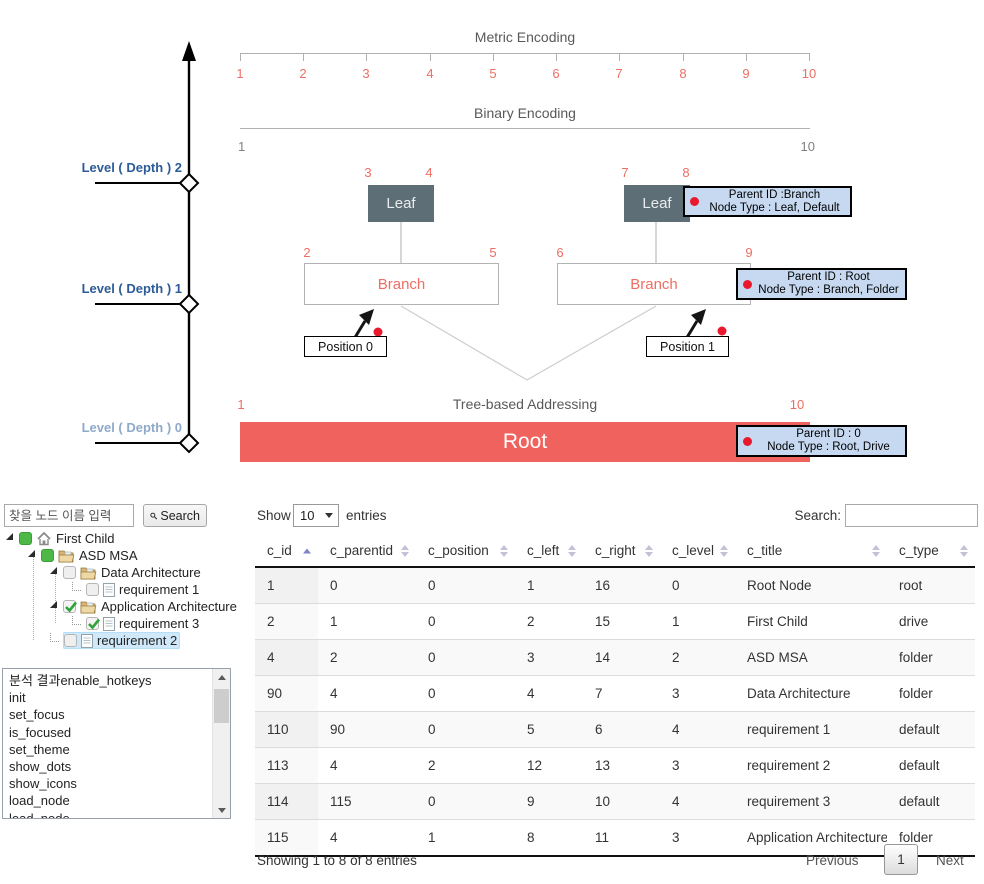 The image size is (984, 884). Describe the element at coordinates (687, 346) in the screenshot. I see `position-1-label: Position 1` at that location.